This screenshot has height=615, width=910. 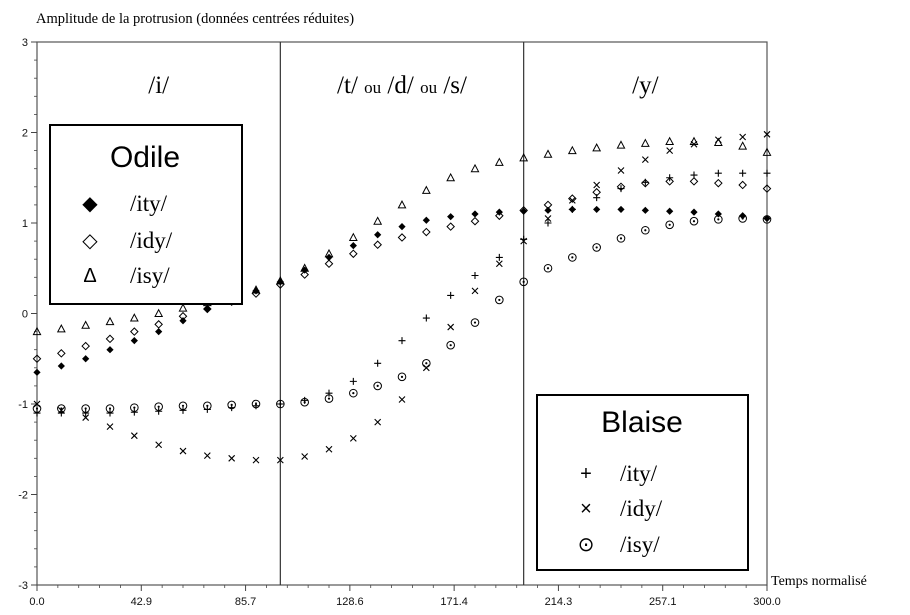 What do you see at coordinates (25, 43) in the screenshot?
I see `y-tick-label: 3` at bounding box center [25, 43].